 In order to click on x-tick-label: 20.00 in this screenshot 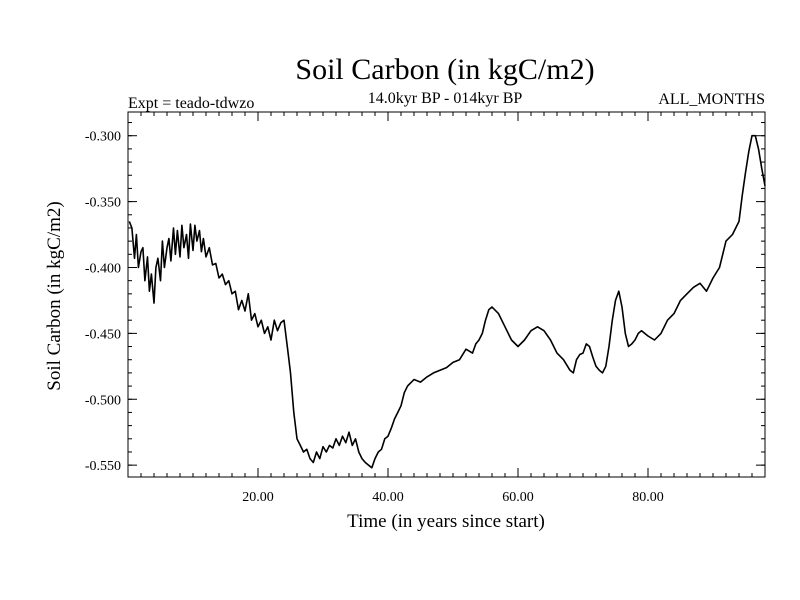, I will do `click(258, 497)`.